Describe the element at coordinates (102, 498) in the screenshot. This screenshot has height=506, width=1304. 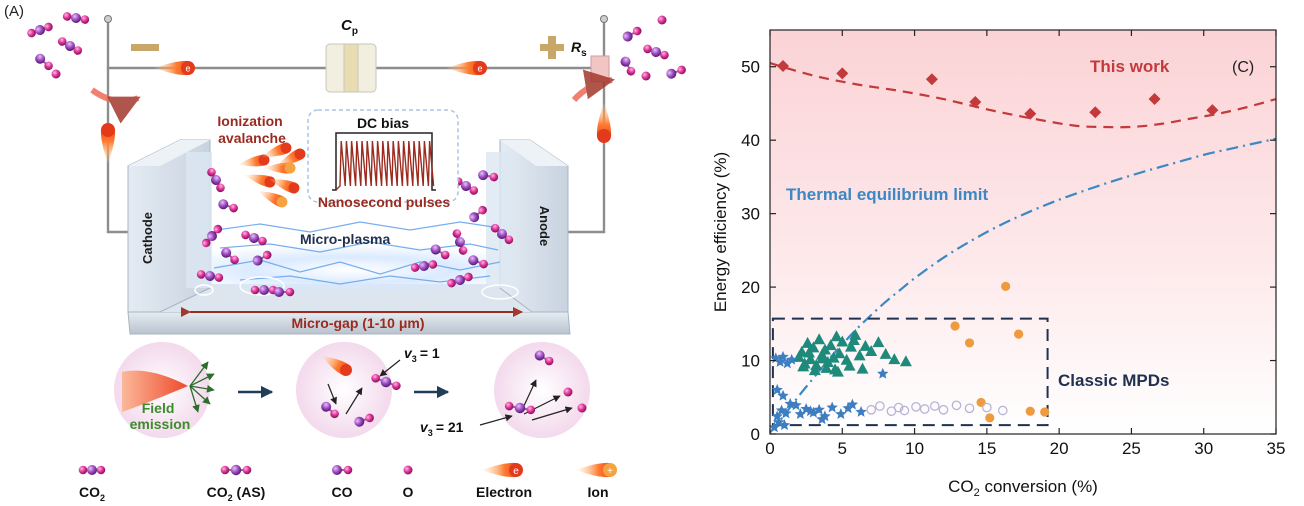
I see `legend-label-sub: 2` at that location.